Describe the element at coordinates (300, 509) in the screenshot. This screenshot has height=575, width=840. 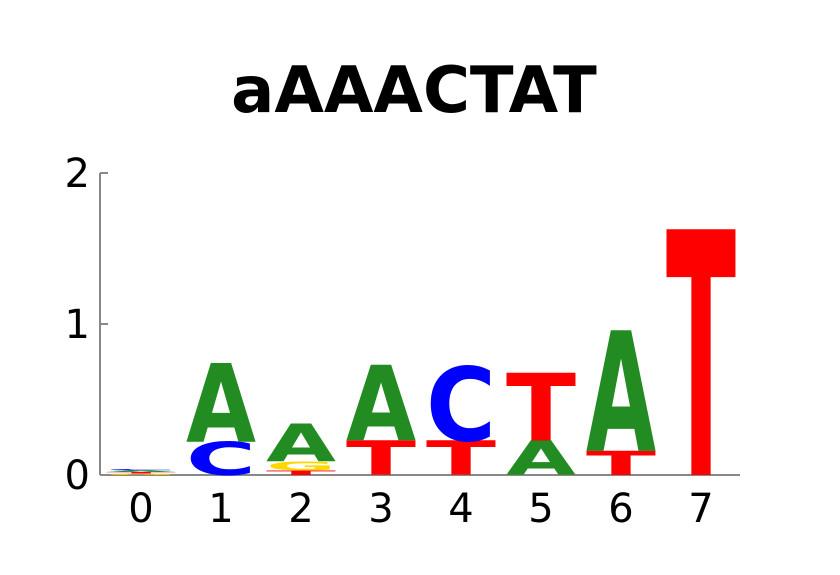
I see `x-tick-label: 2` at that location.